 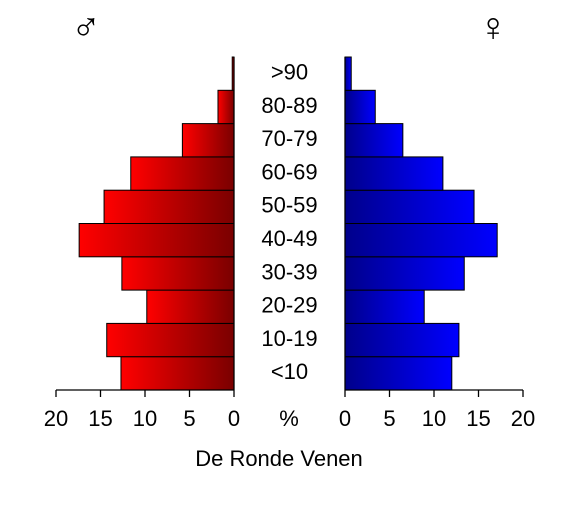 I want to click on category-label: >90, so click(x=289, y=71).